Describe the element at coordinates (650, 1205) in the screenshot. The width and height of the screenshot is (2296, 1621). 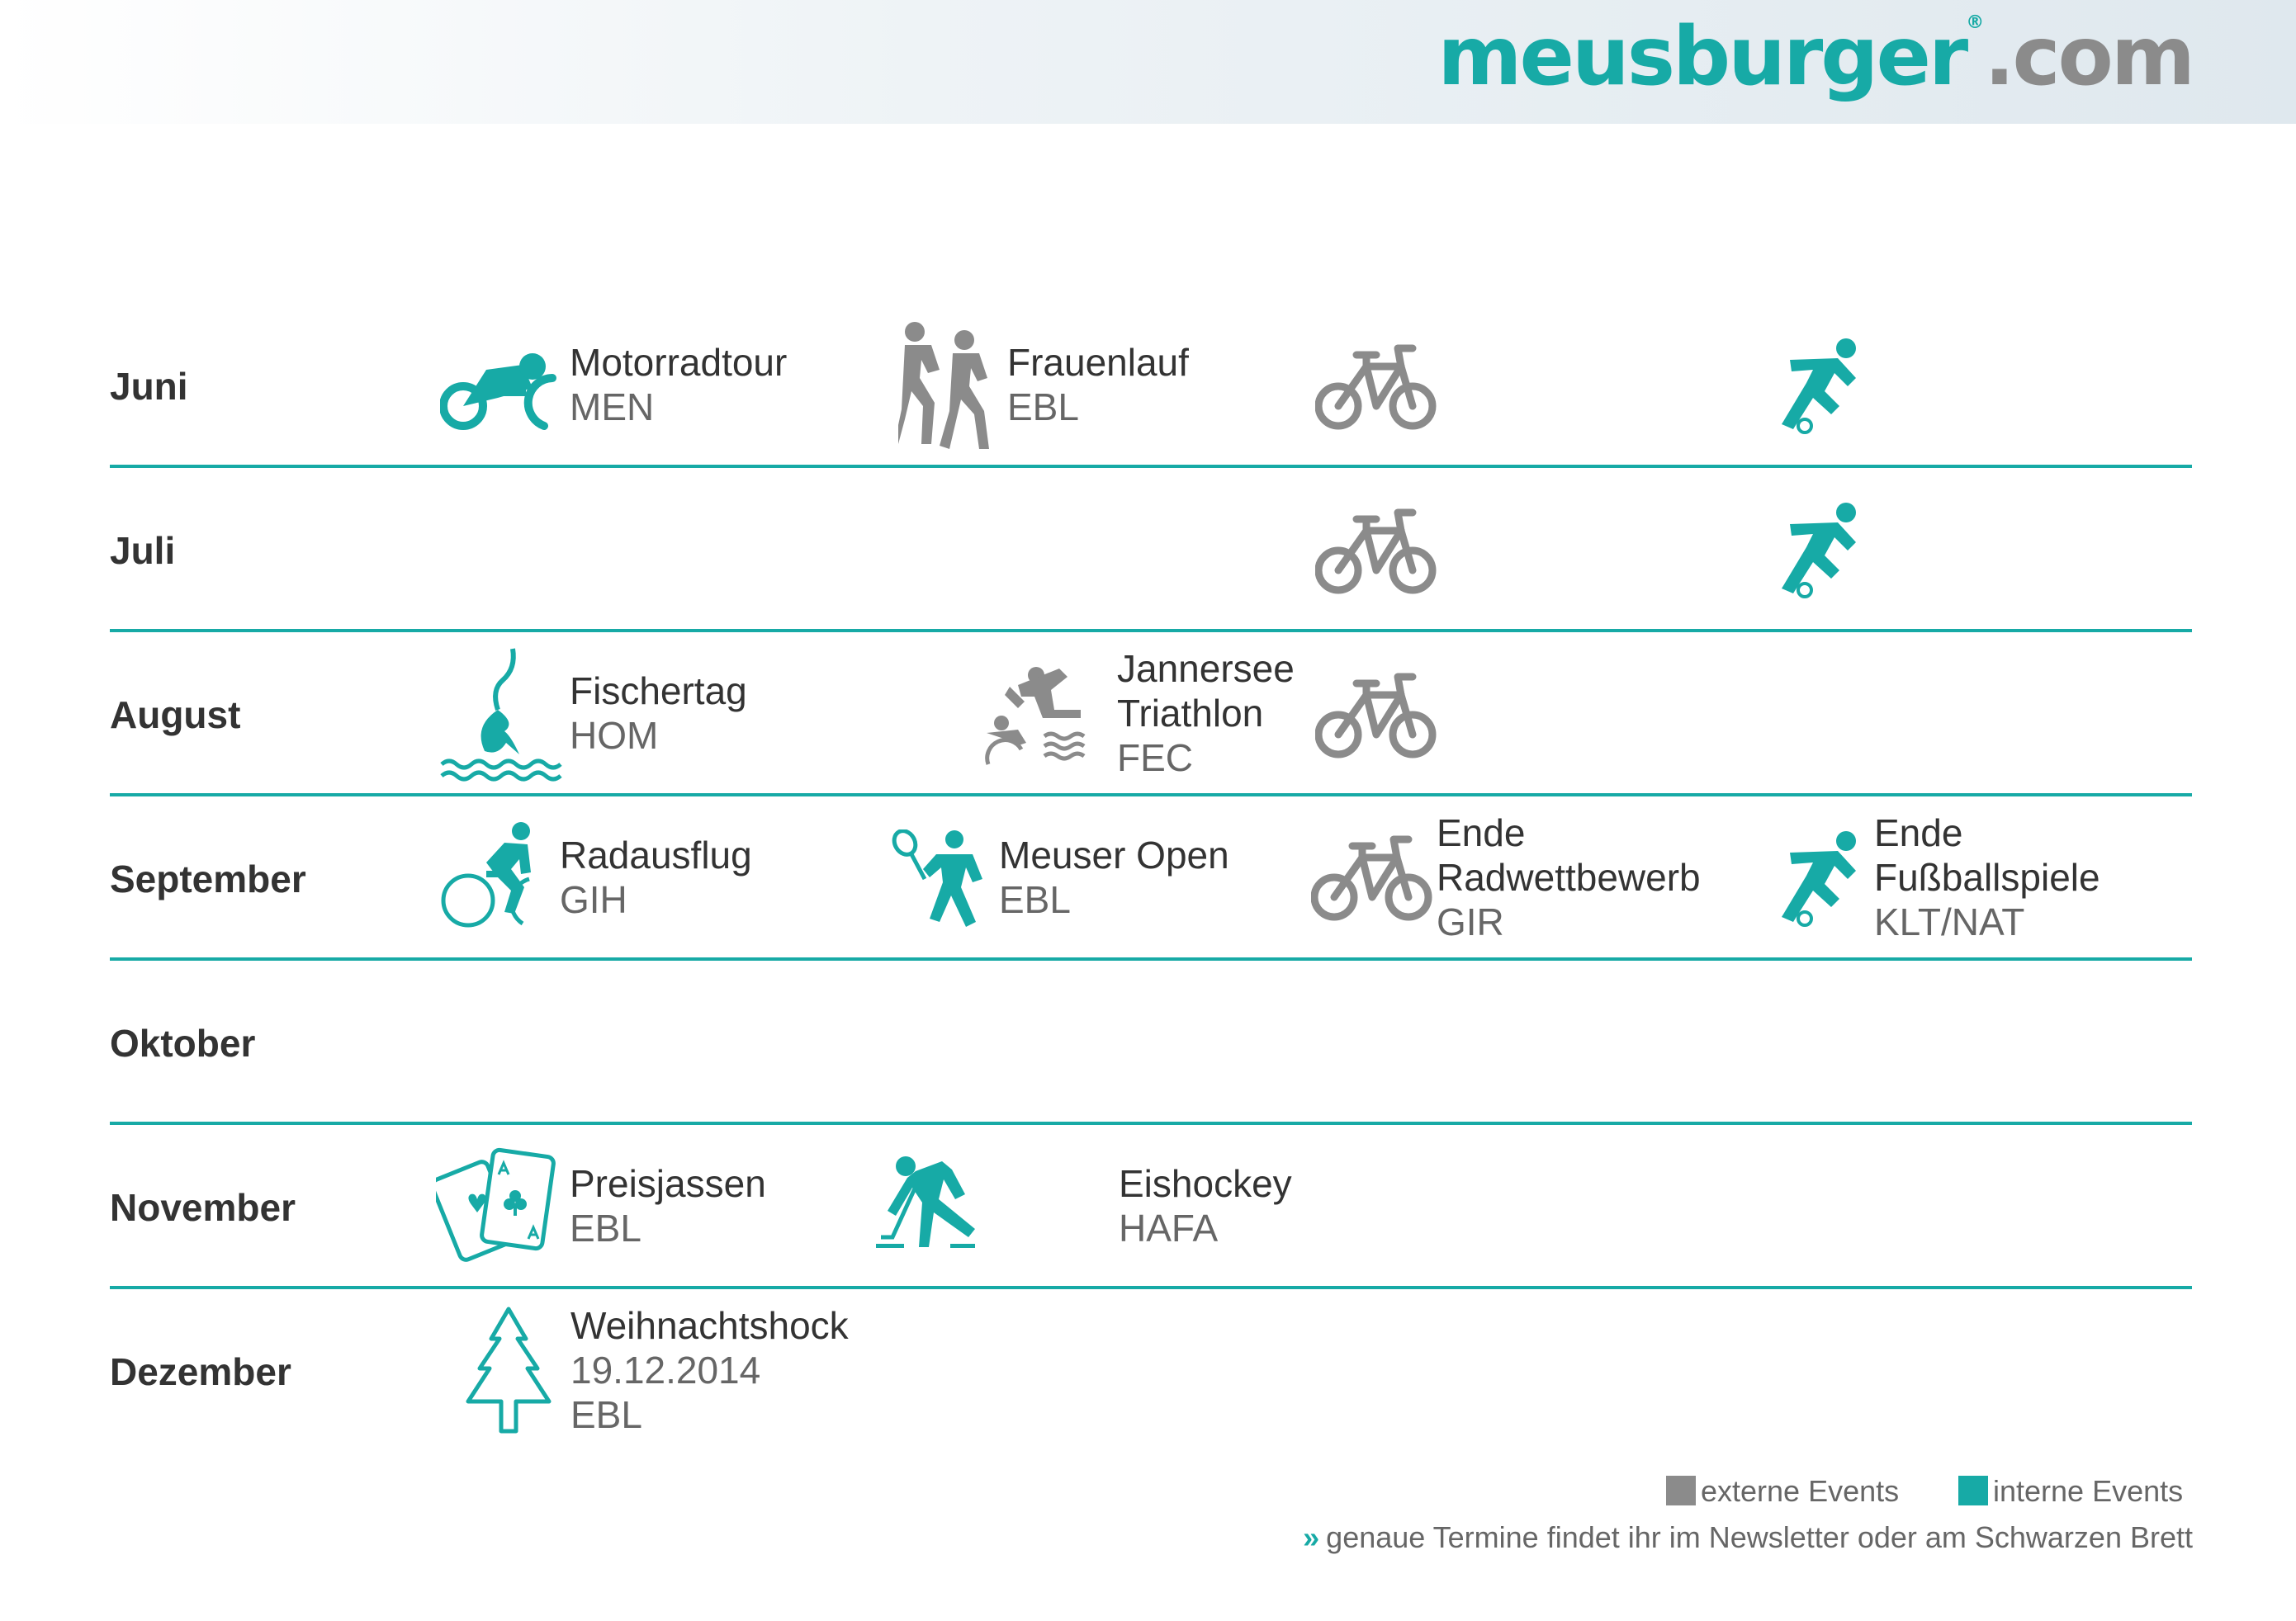
I see `event-preisjassen: Preisjassen EBL` at that location.